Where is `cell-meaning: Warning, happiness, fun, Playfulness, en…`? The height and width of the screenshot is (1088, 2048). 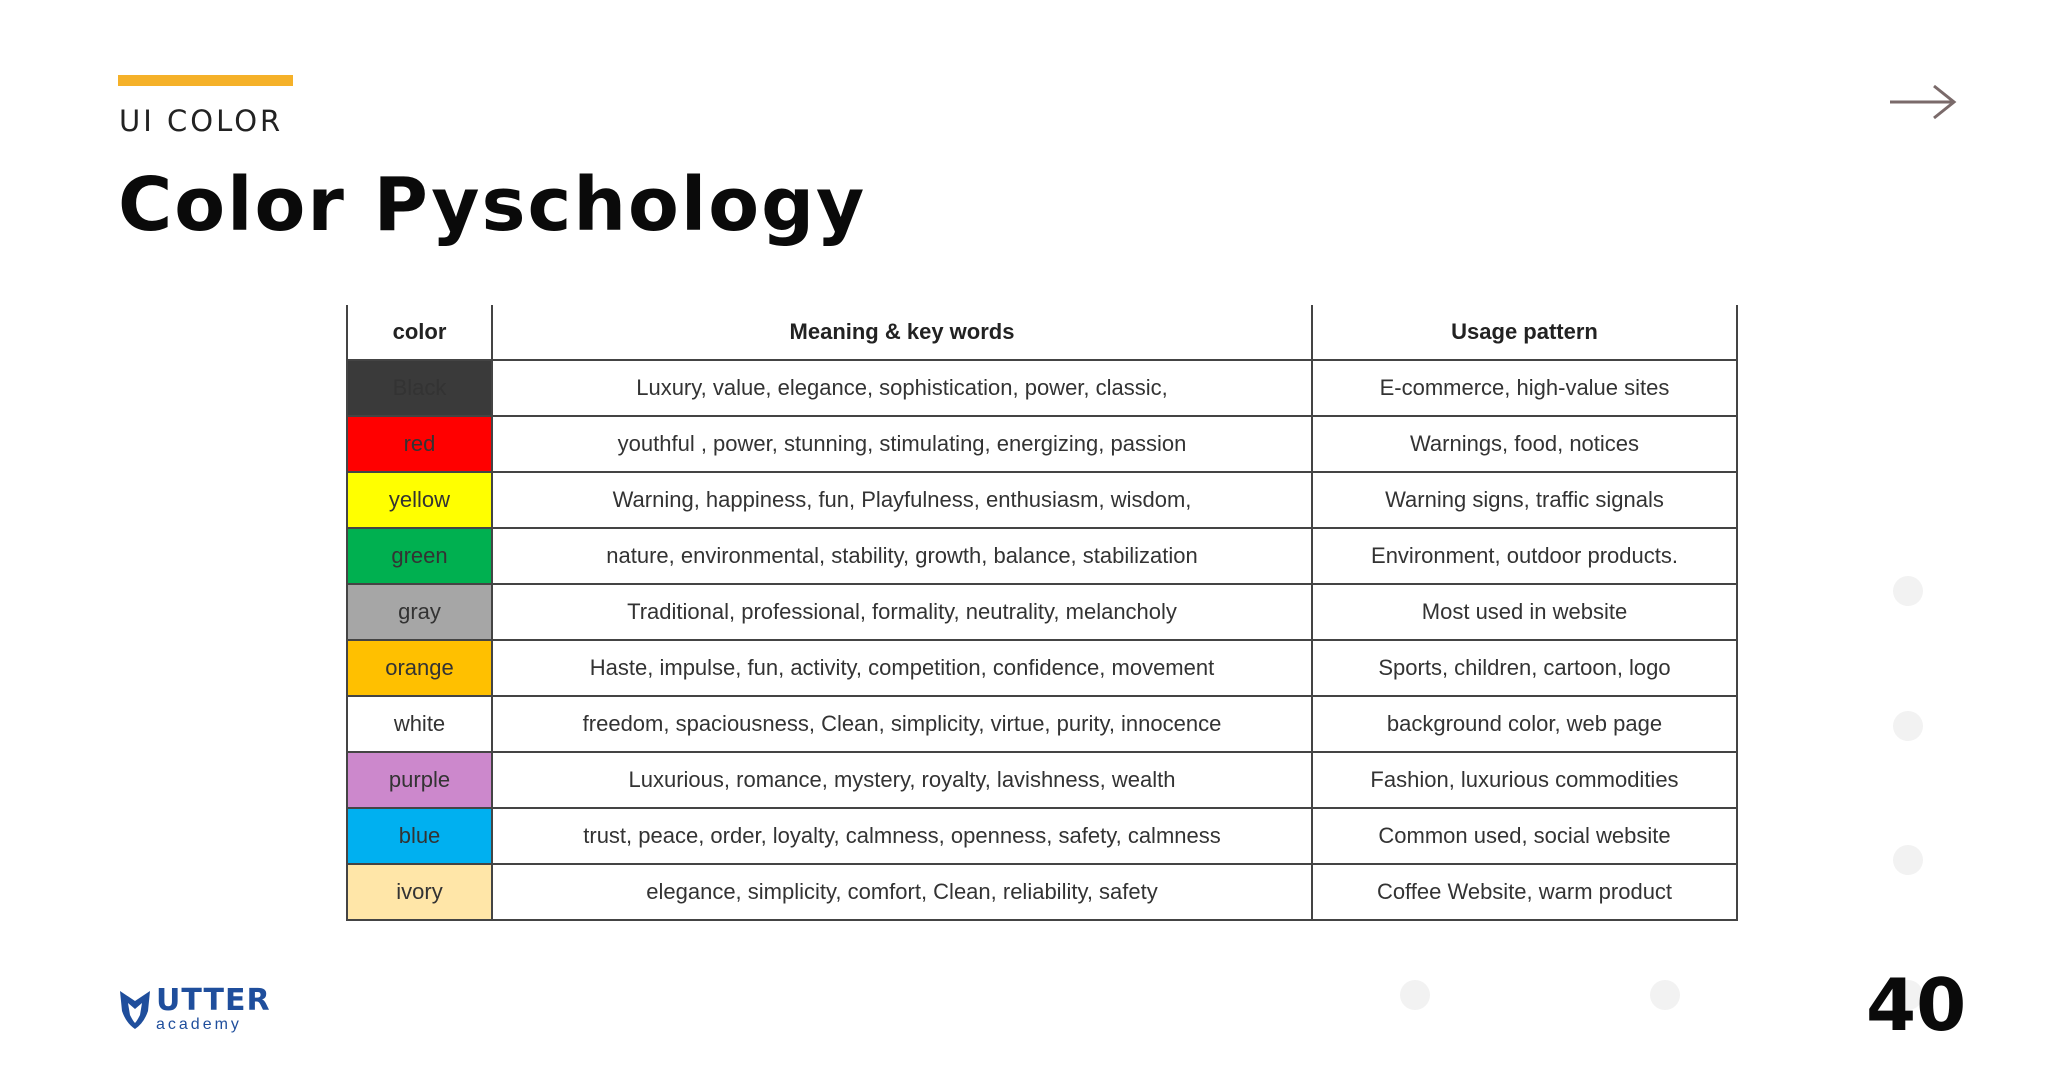 cell-meaning: Warning, happiness, fun, Playfulness, en… is located at coordinates (902, 500).